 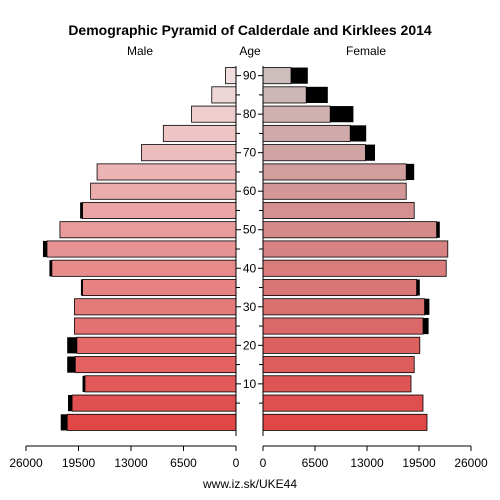 I want to click on female-x-tick-label: 13000, so click(x=367, y=463).